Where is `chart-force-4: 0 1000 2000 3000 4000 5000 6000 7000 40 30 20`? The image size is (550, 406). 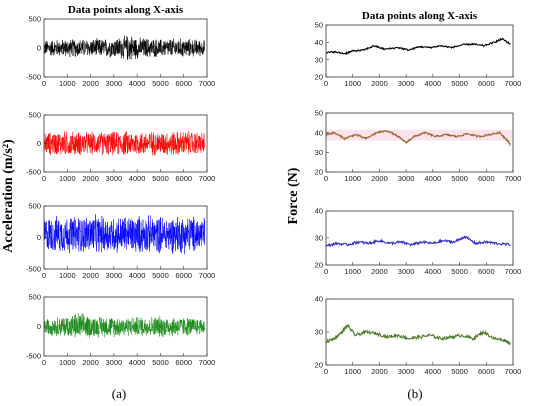 chart-force-4: 0 1000 2000 3000 4000 5000 6000 7000 40 30 20 is located at coordinates (418, 335).